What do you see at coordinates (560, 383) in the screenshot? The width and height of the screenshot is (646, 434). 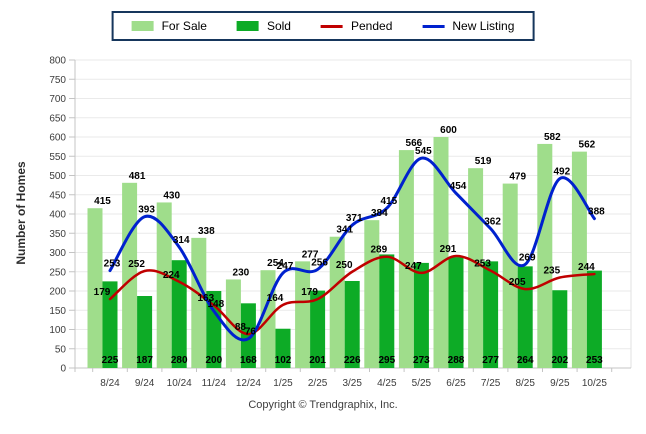 I see `svg-text: 9/25` at bounding box center [560, 383].